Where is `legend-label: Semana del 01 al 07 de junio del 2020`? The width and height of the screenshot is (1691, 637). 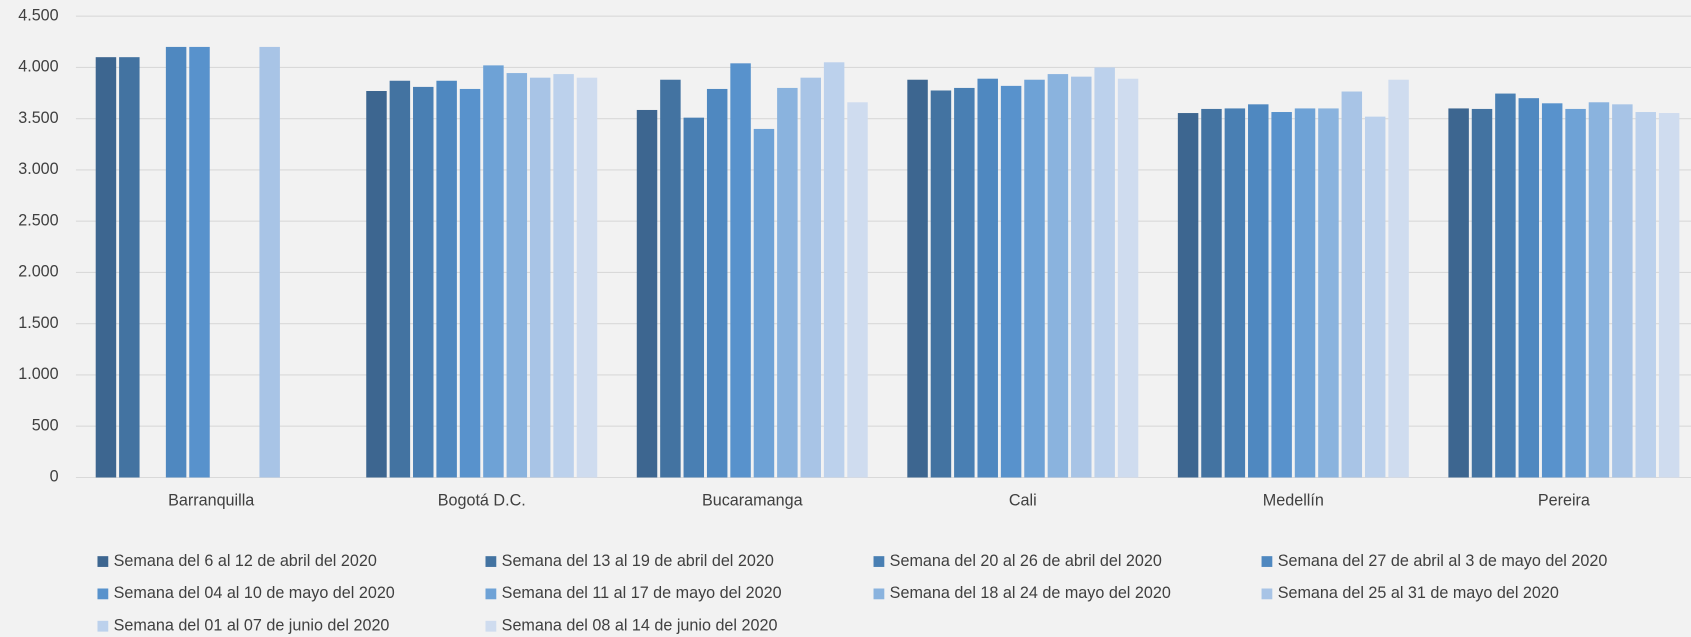 legend-label: Semana del 01 al 07 de junio del 2020 is located at coordinates (252, 625).